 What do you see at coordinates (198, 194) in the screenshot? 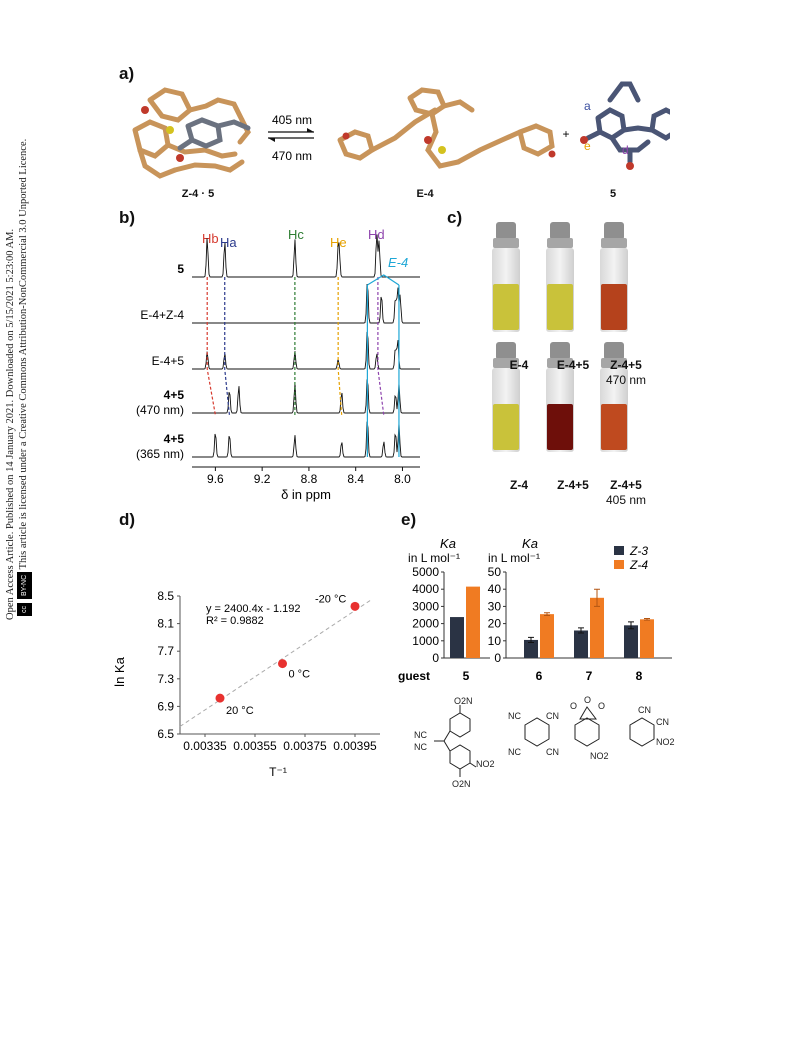
I see `caption-z4-5: Z-4 · 5` at bounding box center [198, 194].